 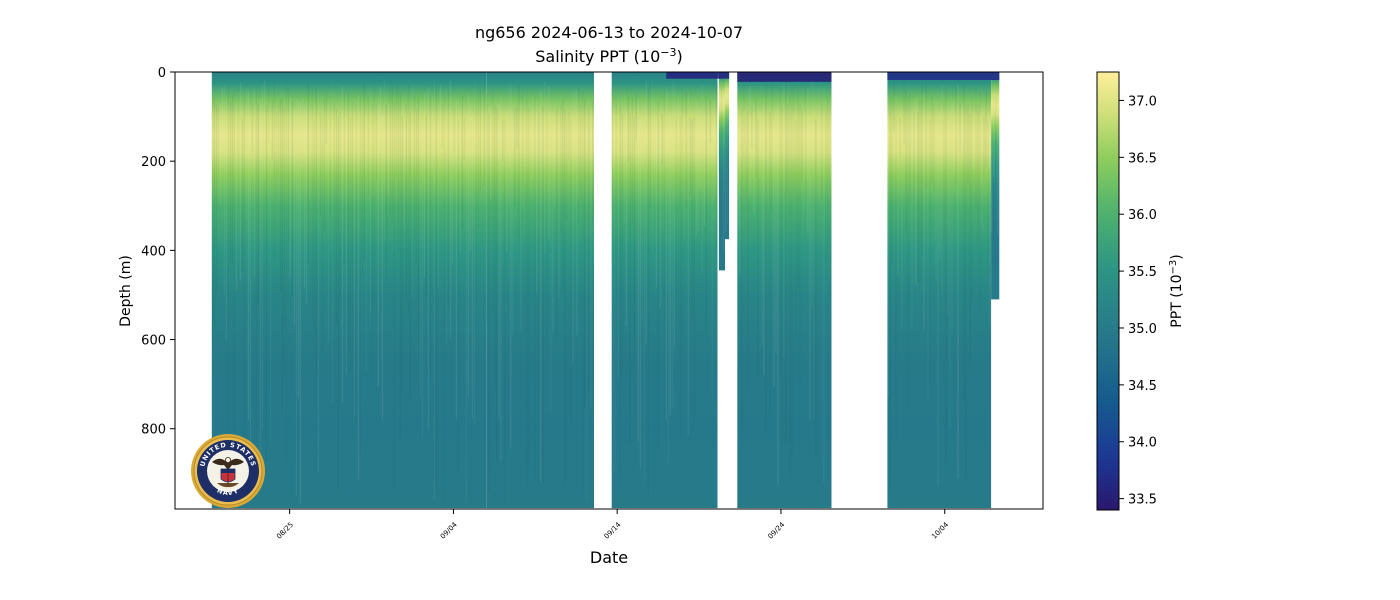 I want to click on chart-subtitle: Salinity PPT (10−3), so click(x=609, y=56).